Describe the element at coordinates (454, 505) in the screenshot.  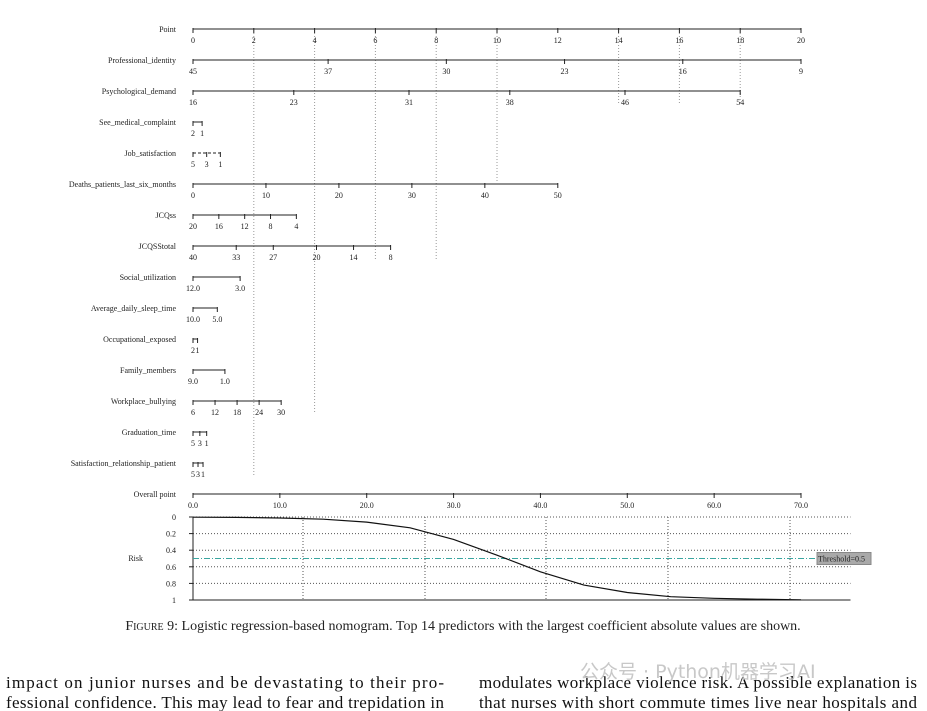
I see `tick-label: 30.0` at that location.